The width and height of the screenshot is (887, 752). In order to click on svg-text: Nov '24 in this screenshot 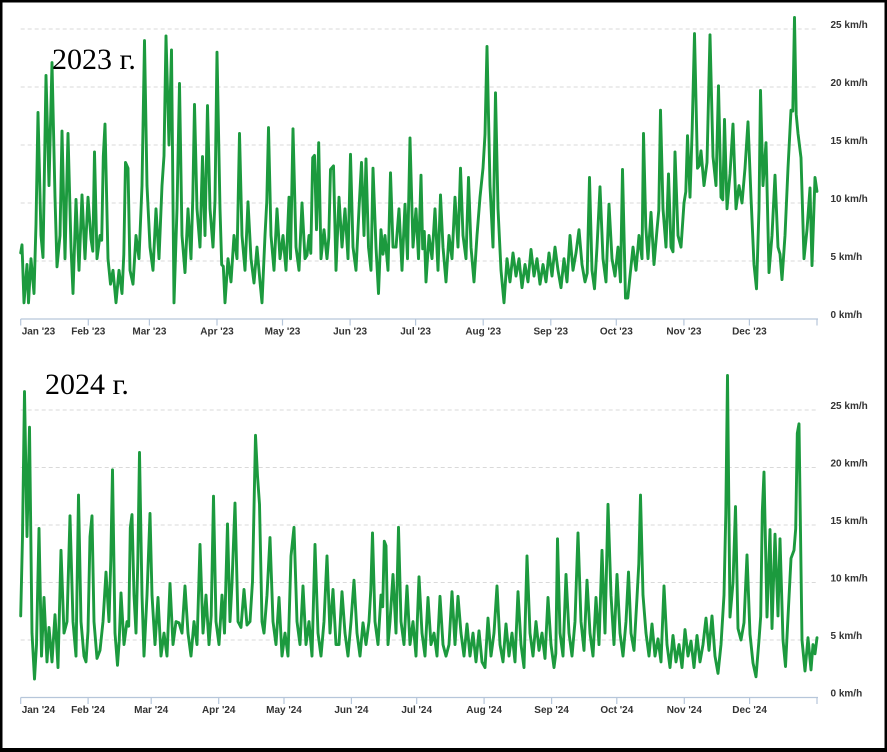, I will do `click(685, 710)`.